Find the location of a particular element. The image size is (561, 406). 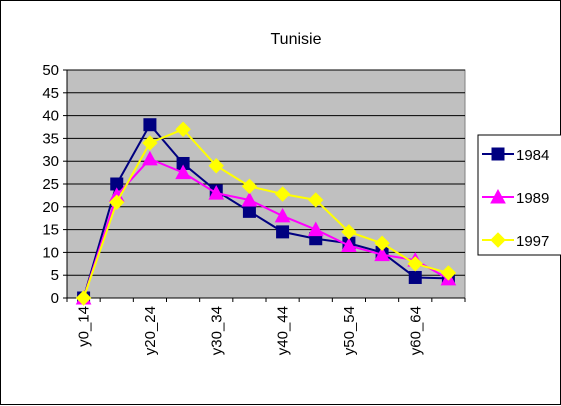

legend: 1984 1989 1997 is located at coordinates (519, 195).